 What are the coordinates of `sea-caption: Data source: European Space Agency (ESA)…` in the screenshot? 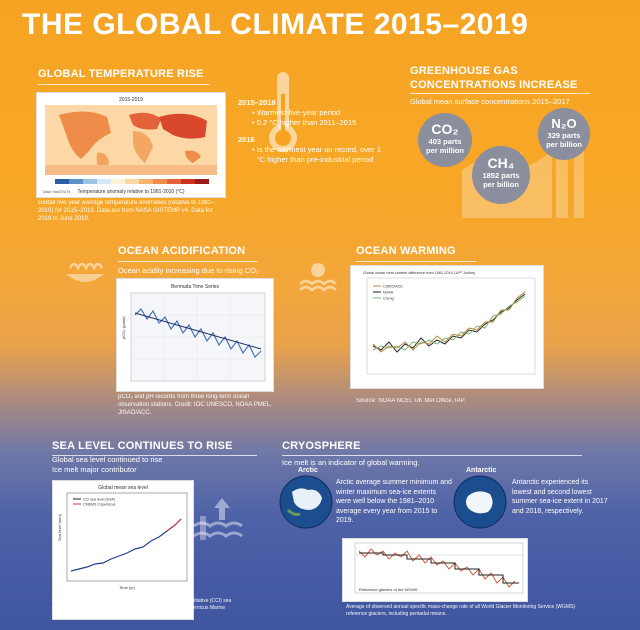 It's located at (142, 607).